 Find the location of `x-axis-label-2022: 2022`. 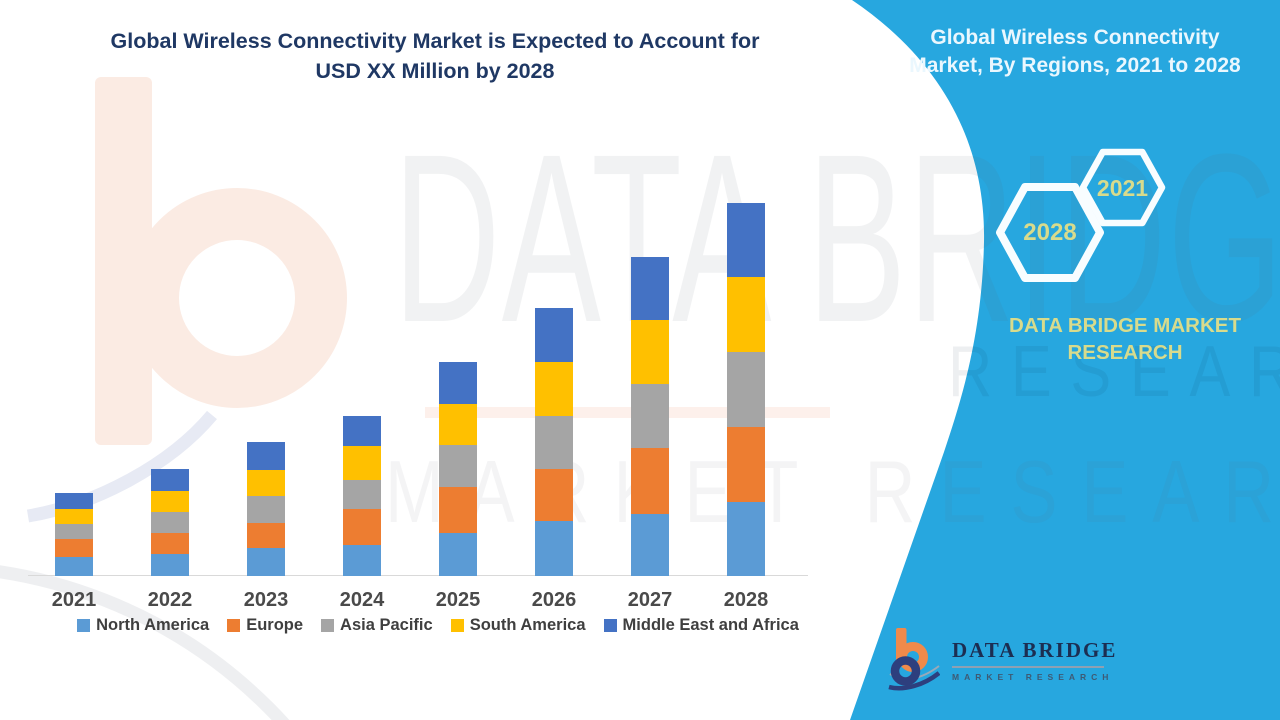

x-axis-label-2022: 2022 is located at coordinates (170, 600).